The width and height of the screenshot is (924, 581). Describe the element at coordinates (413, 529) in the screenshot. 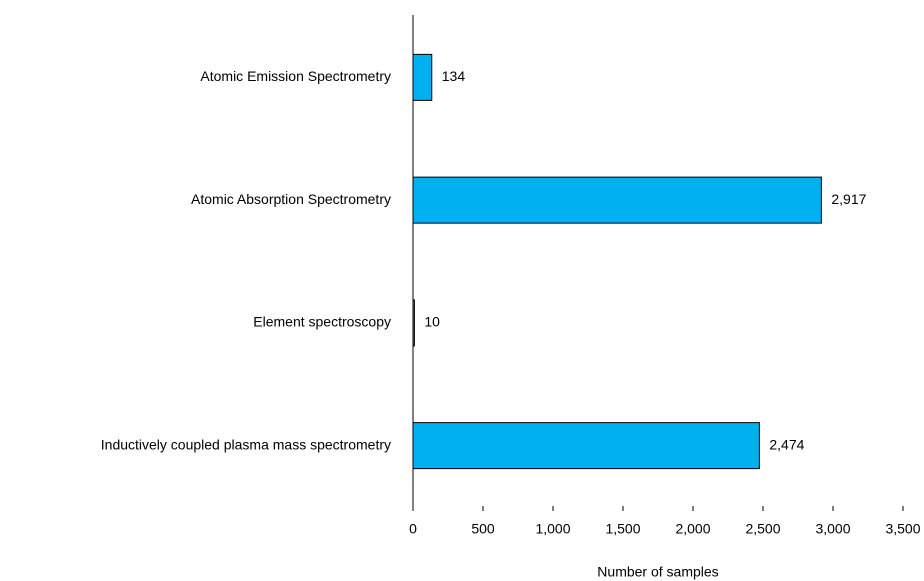

I see `x-tick-label: 0` at that location.